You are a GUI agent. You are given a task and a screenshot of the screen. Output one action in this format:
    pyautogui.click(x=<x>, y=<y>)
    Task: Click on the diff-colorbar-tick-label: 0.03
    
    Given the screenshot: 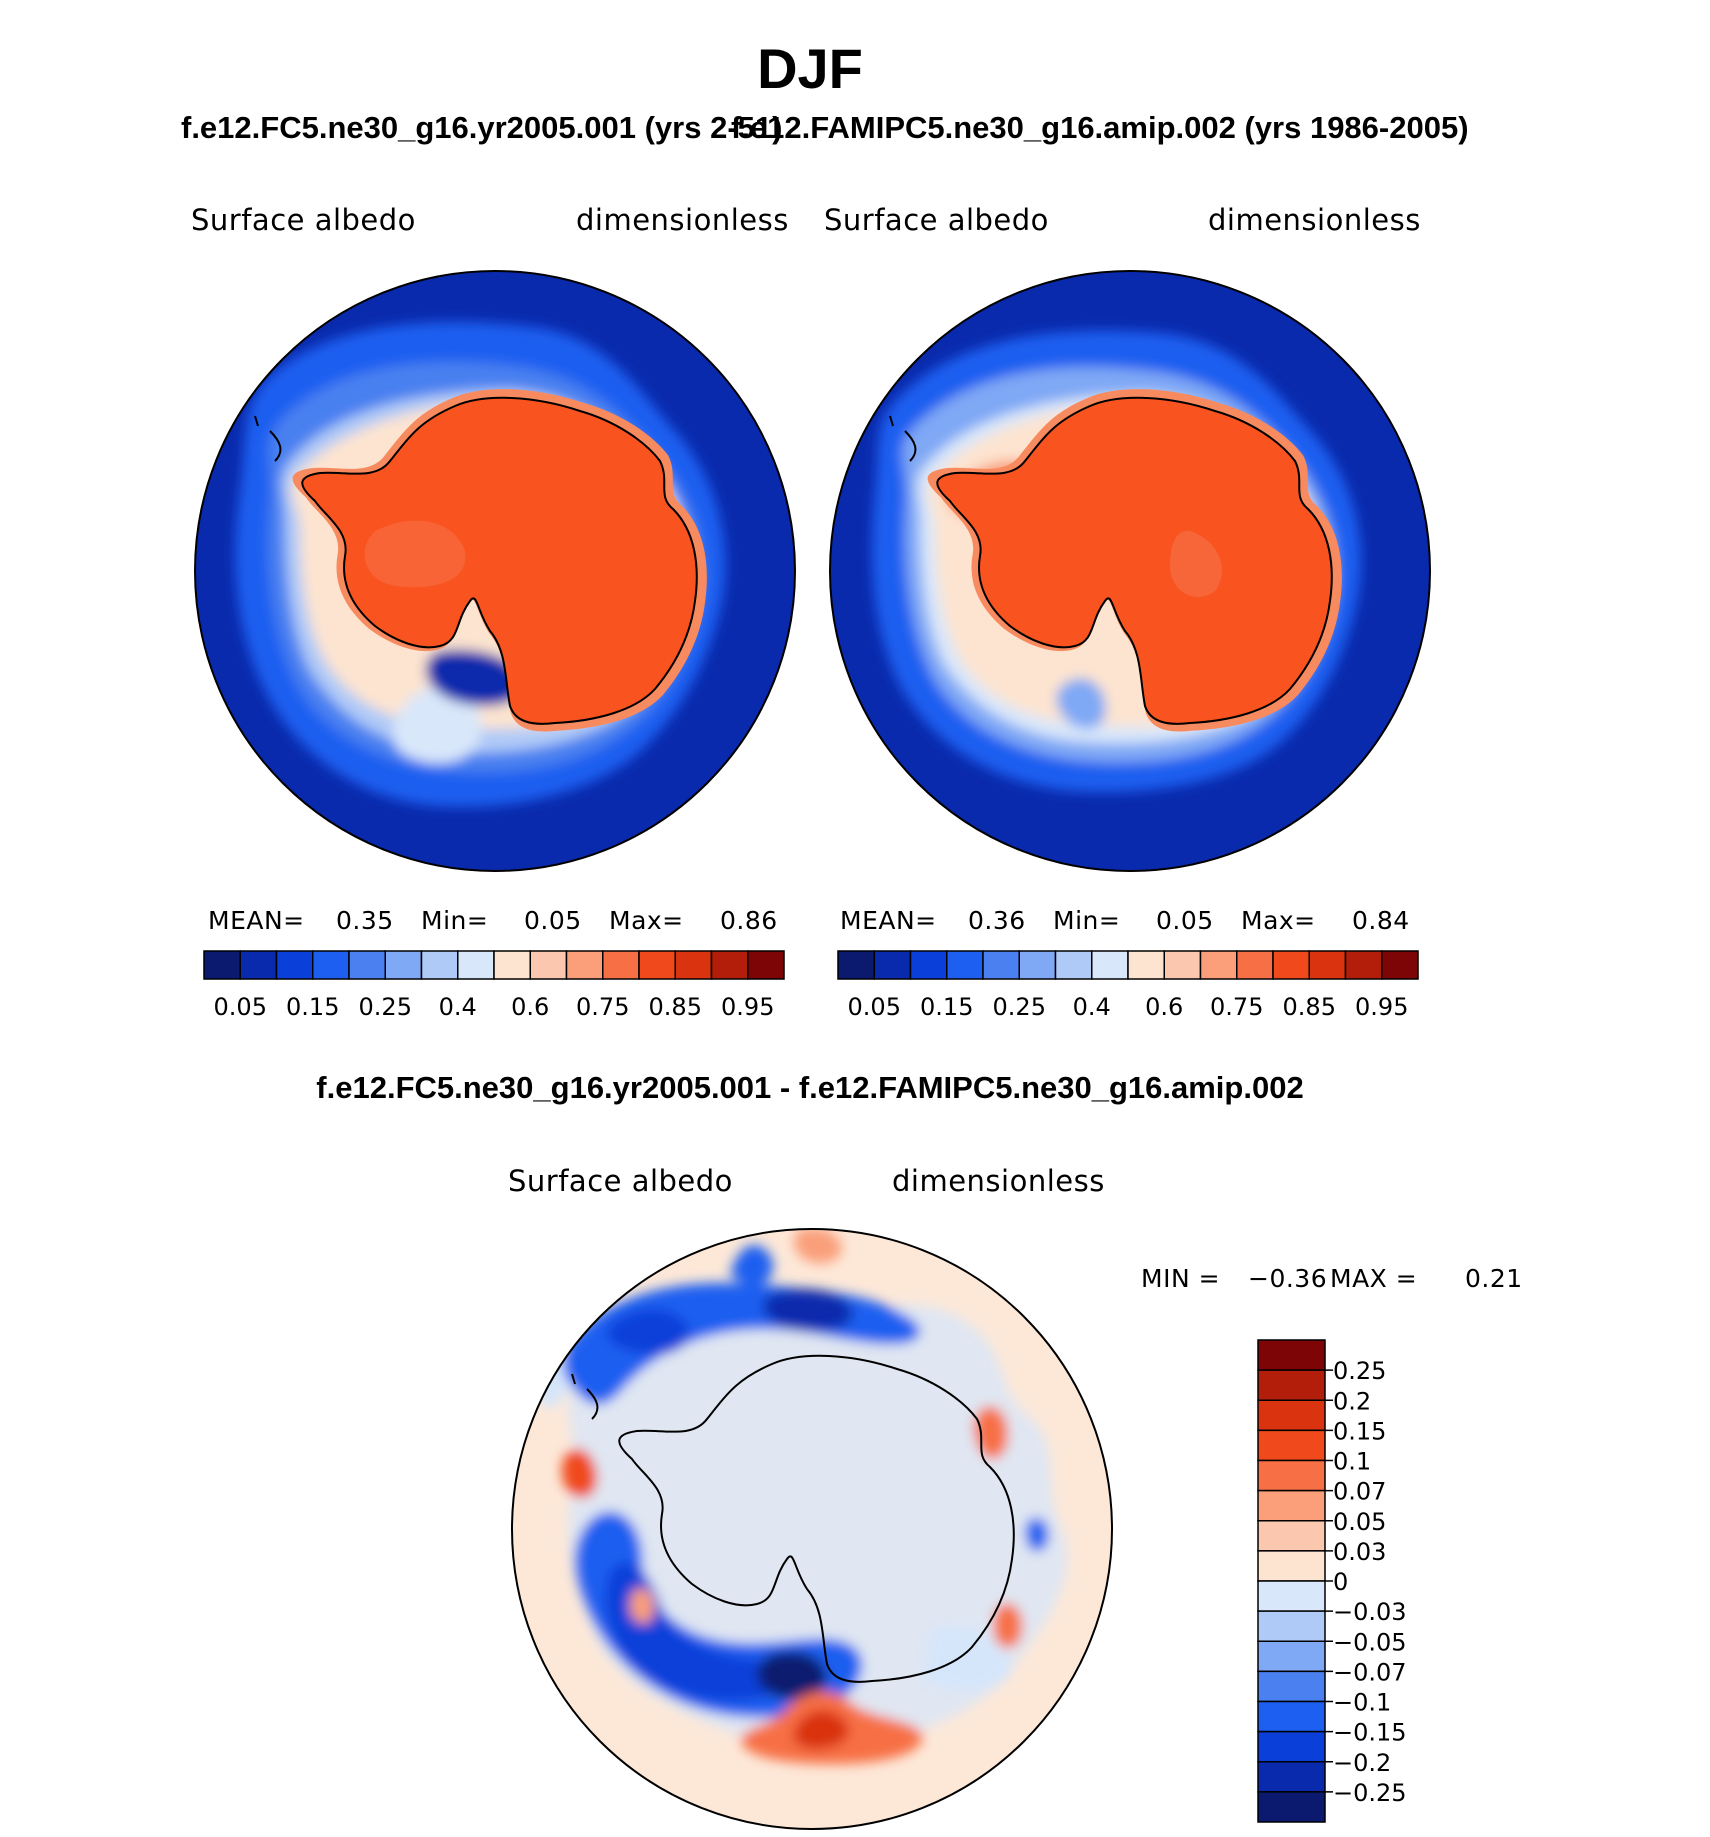 What is the action you would take?
    pyautogui.click(x=1359, y=1552)
    